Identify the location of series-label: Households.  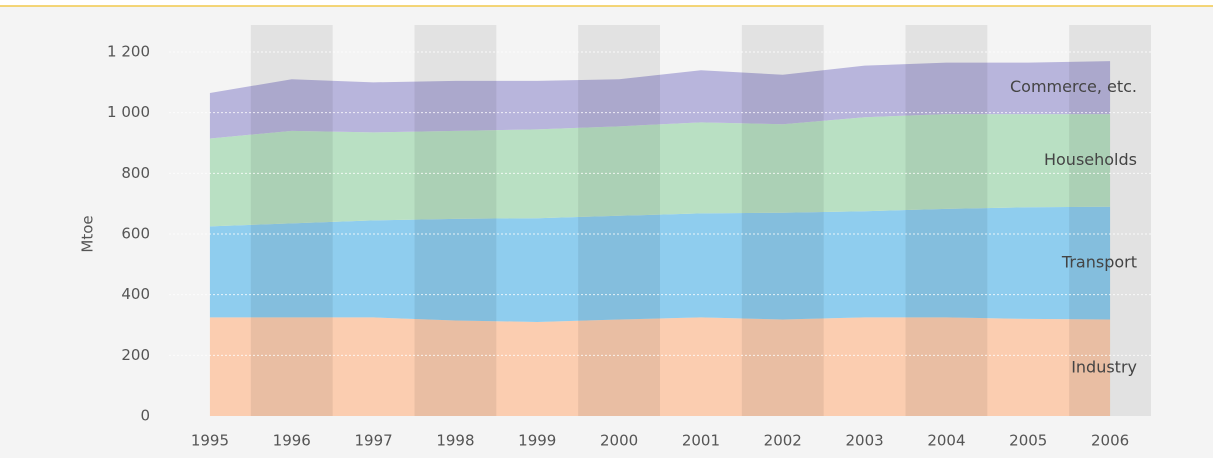
(1090, 159).